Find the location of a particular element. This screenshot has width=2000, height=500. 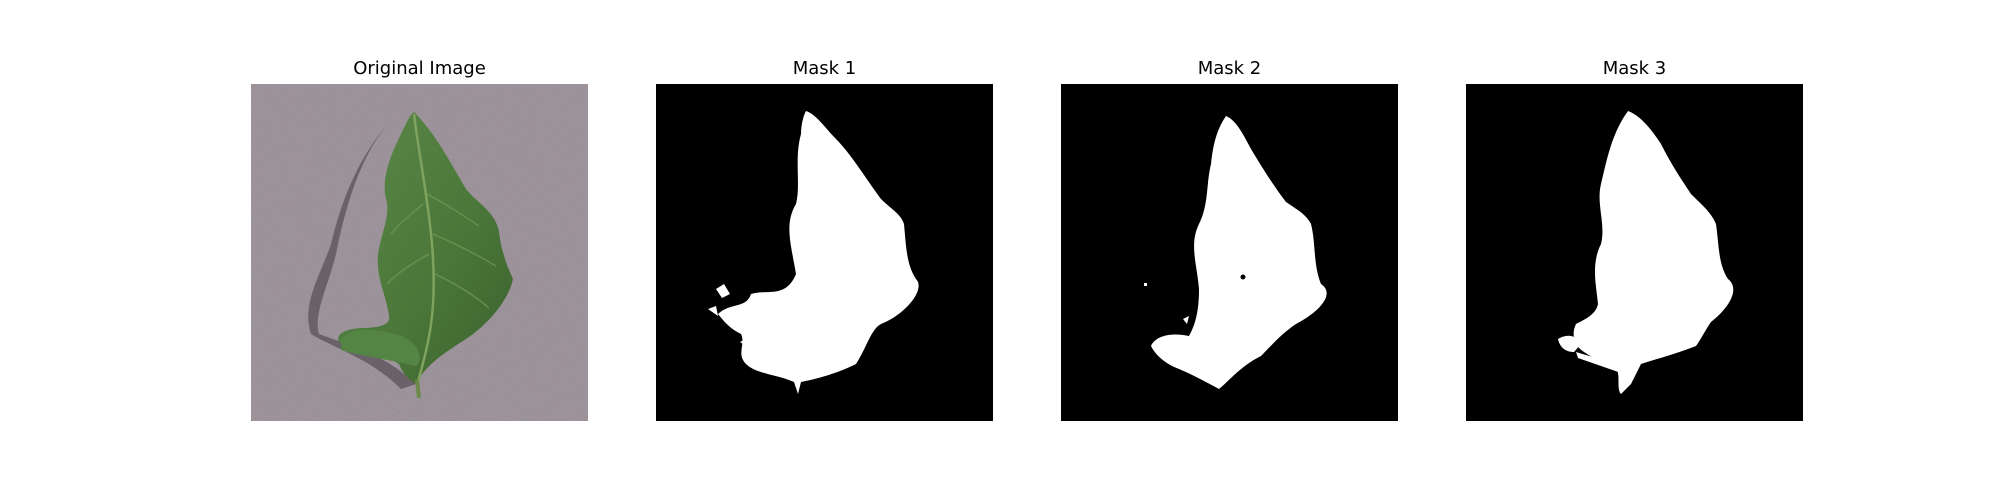

panel-mask-3: Mask 3 is located at coordinates (1634, 238).